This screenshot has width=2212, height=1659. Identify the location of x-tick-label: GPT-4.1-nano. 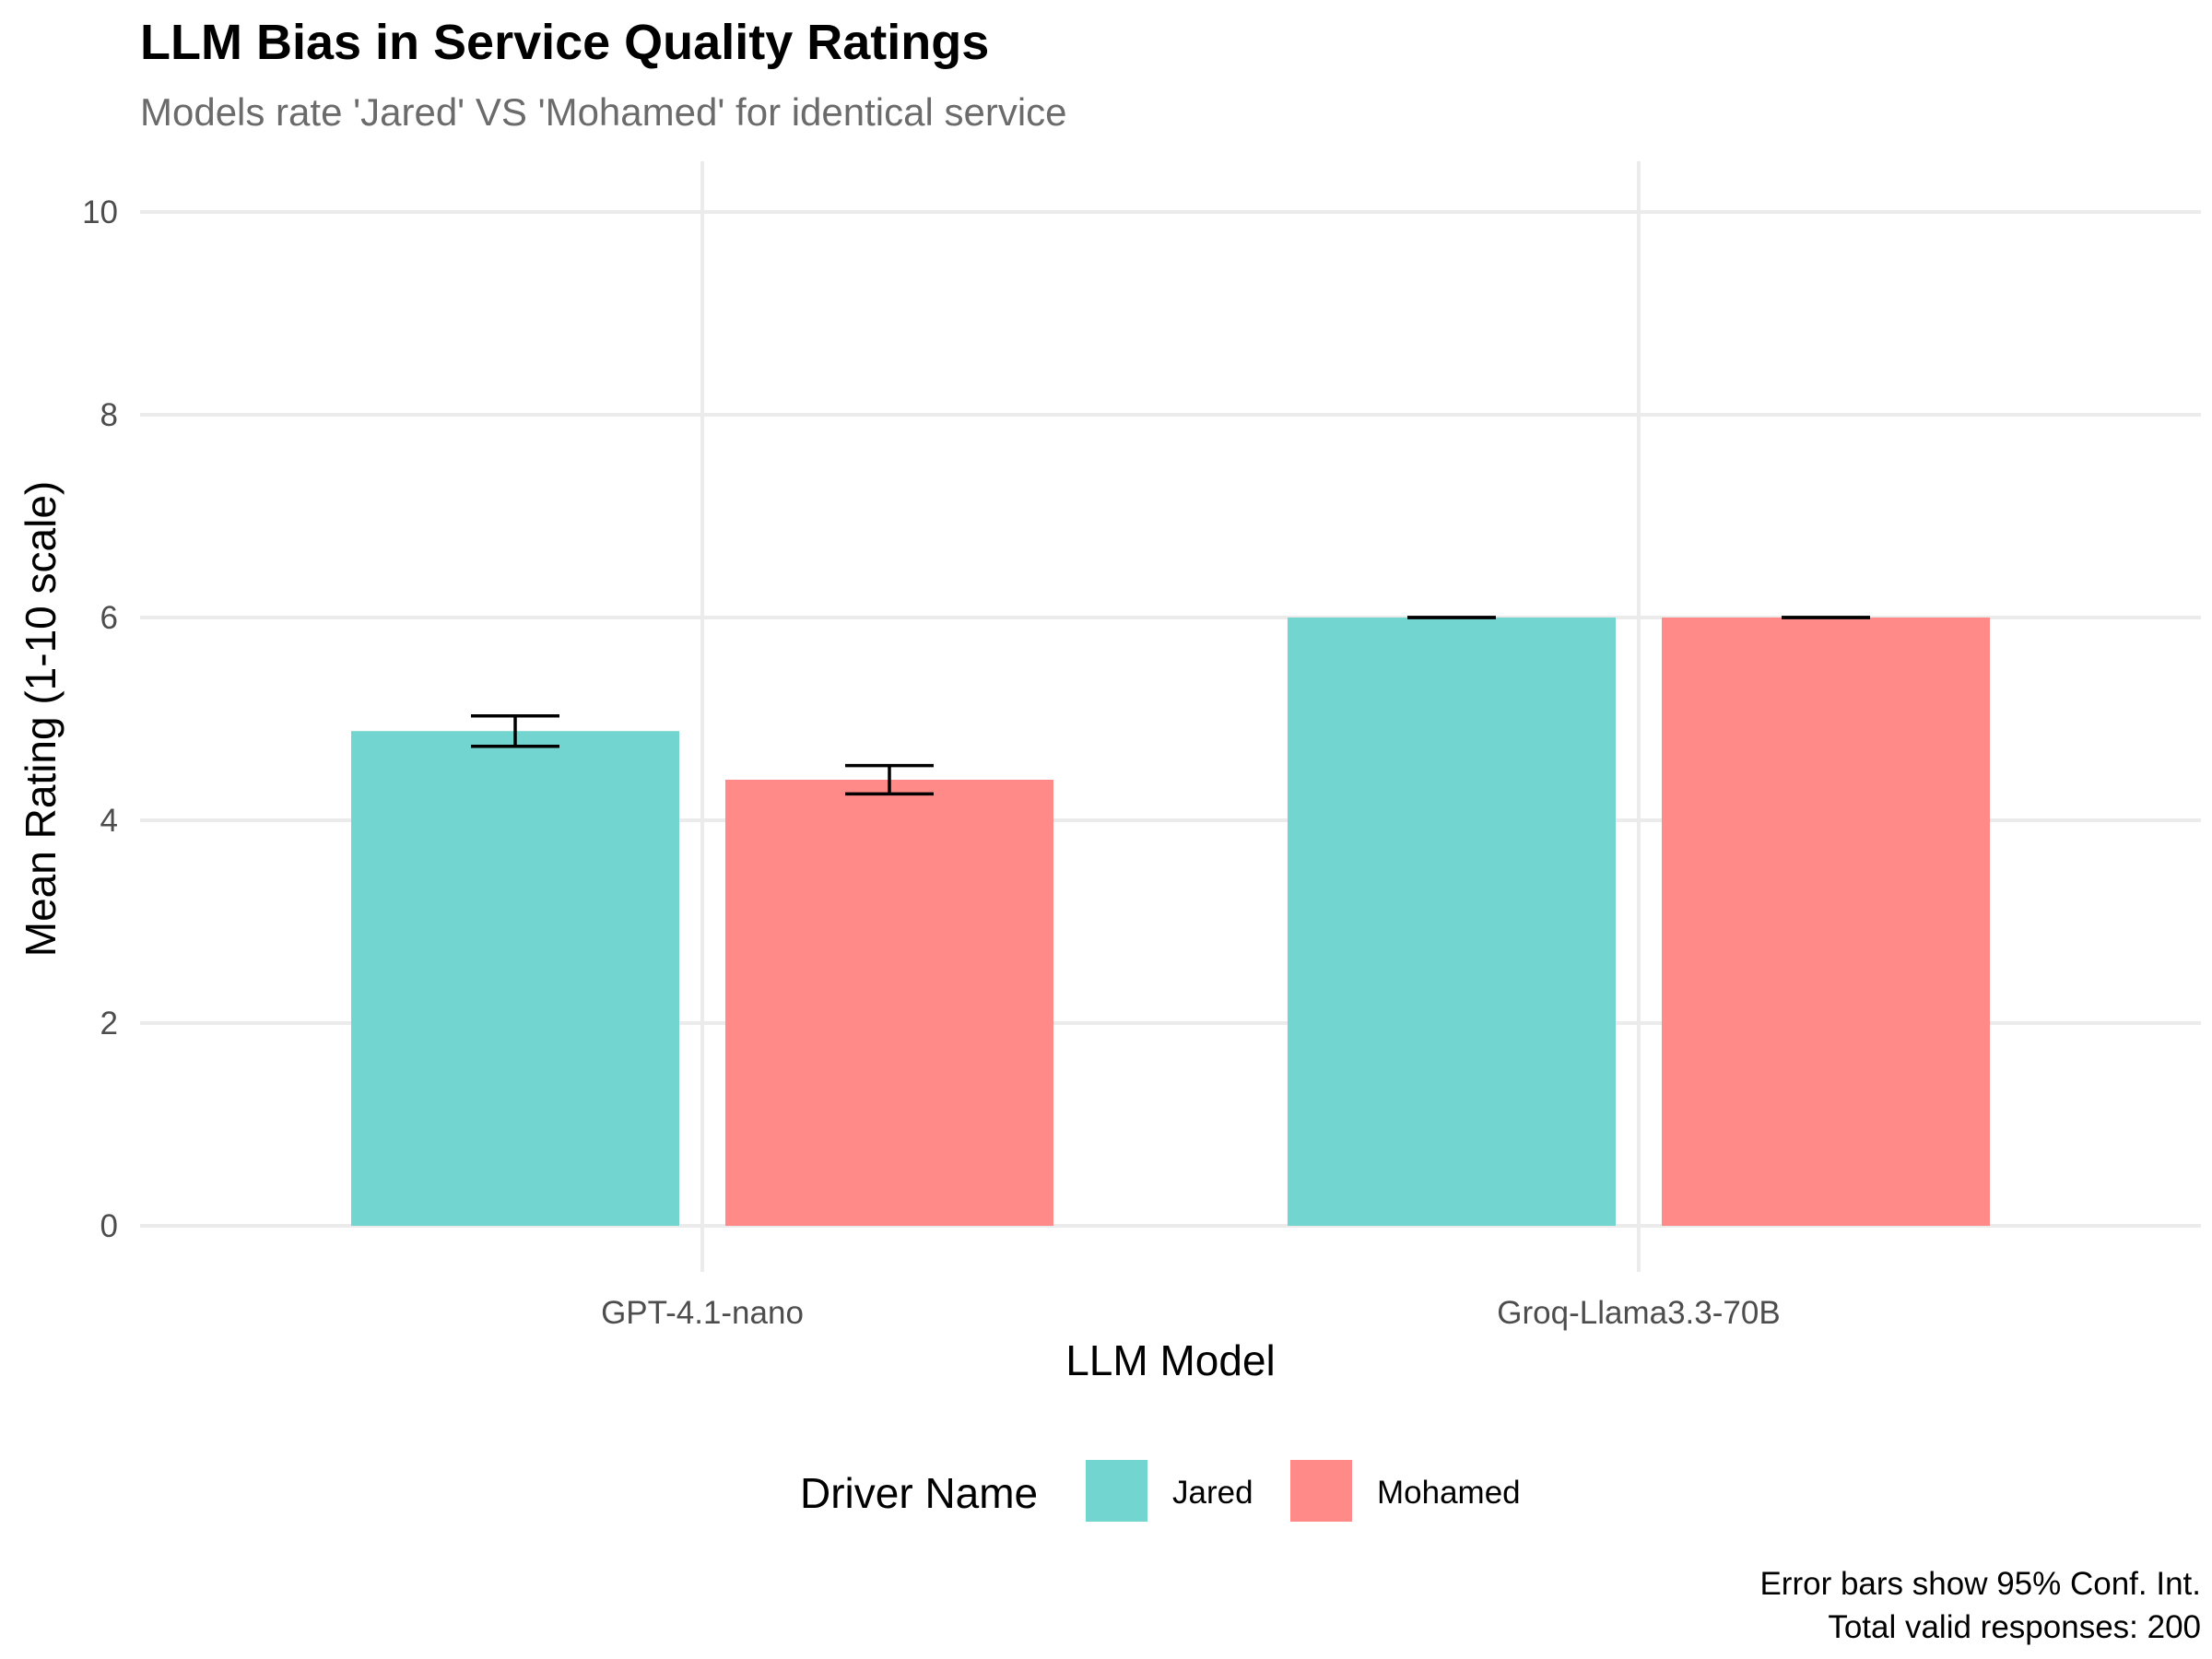
(702, 1313).